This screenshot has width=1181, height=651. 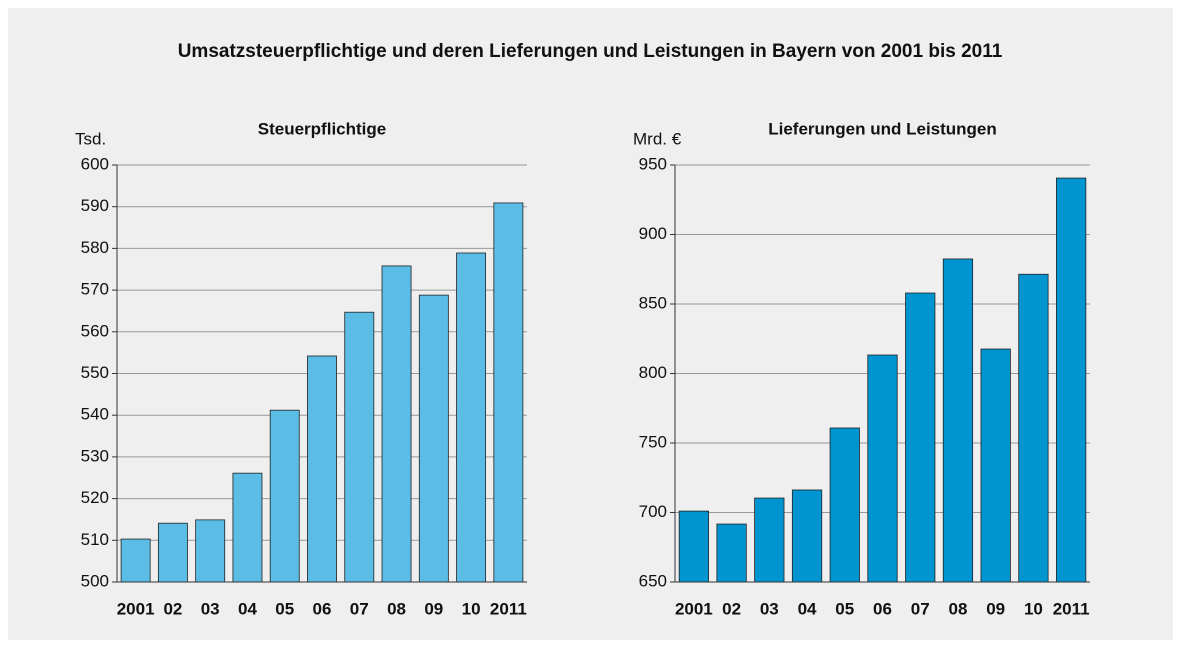 I want to click on y-tick-label: 580, so click(x=95, y=247).